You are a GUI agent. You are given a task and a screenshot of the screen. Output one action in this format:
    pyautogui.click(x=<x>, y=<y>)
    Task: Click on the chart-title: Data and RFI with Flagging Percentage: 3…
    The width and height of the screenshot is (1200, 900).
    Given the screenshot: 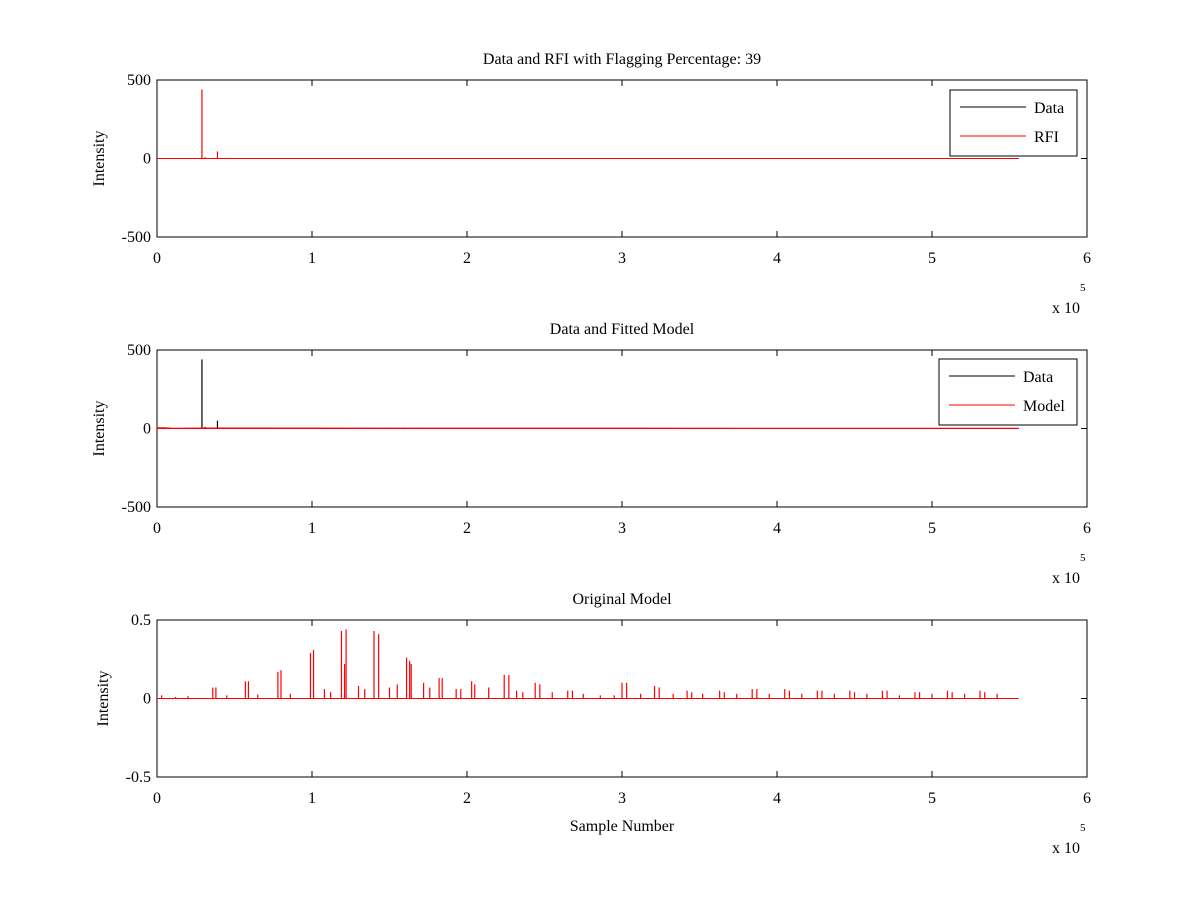 What is the action you would take?
    pyautogui.click(x=622, y=59)
    